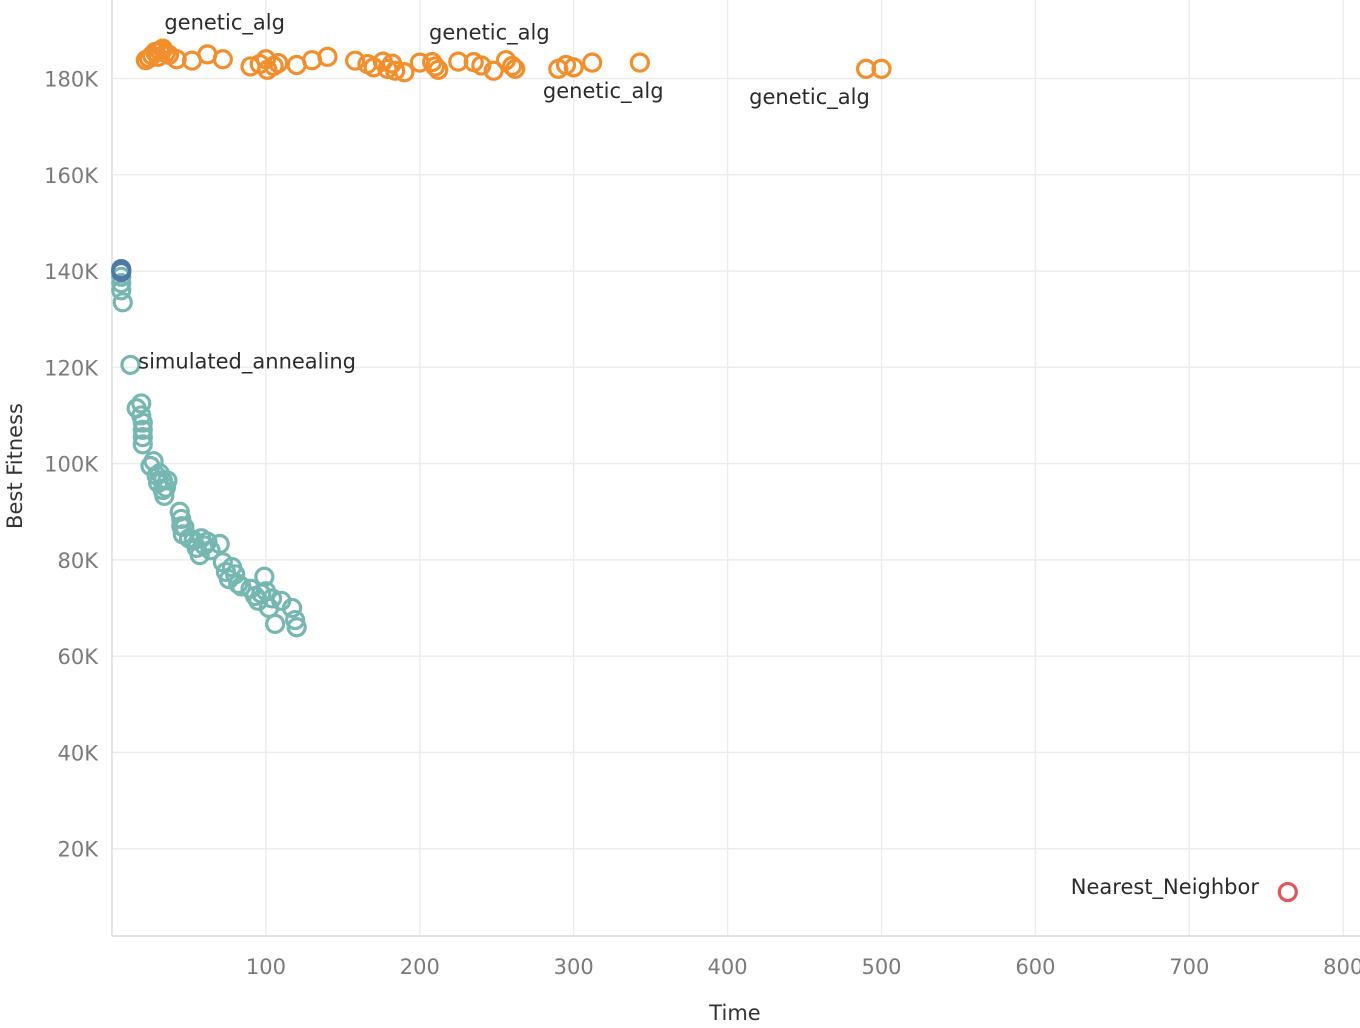 This screenshot has width=1360, height=1028. I want to click on y-tick-label: 160K, so click(71, 176).